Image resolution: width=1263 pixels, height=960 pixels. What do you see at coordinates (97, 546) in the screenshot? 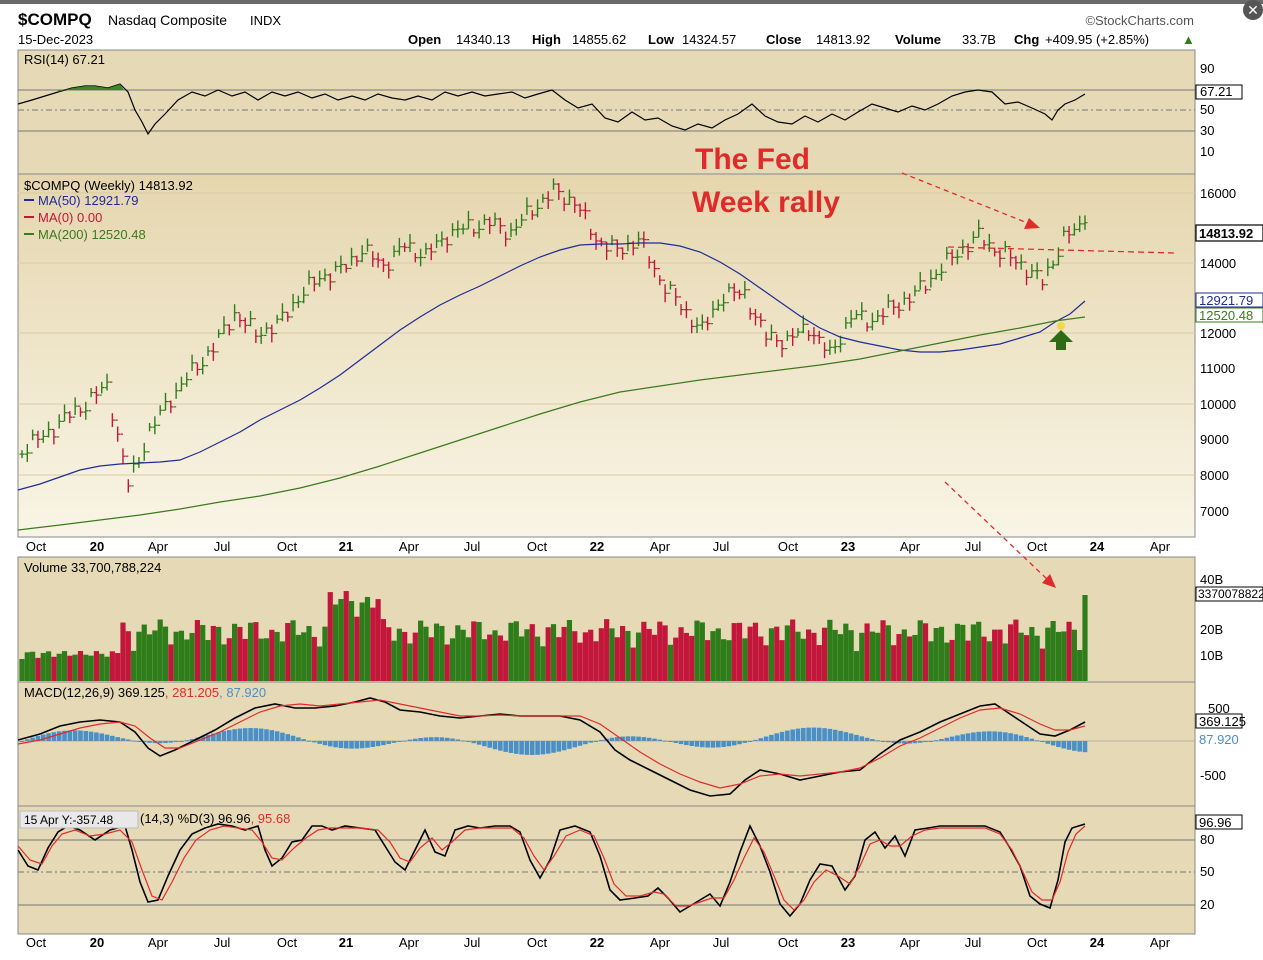
I see `x-tick-label: 20` at bounding box center [97, 546].